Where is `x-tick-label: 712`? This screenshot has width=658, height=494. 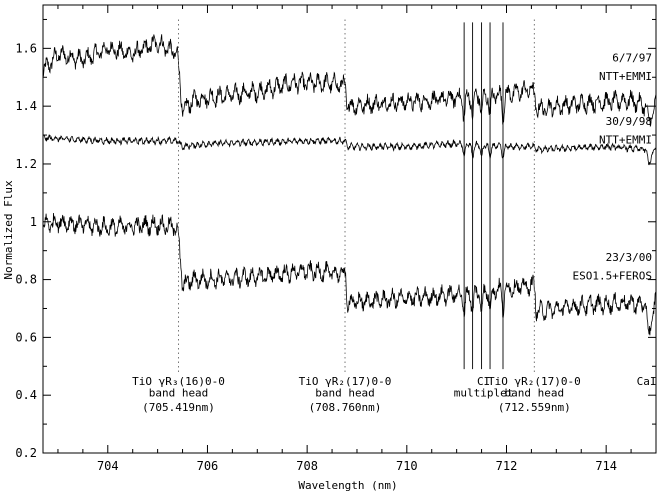
x-tick-label: 712 is located at coordinates (507, 466).